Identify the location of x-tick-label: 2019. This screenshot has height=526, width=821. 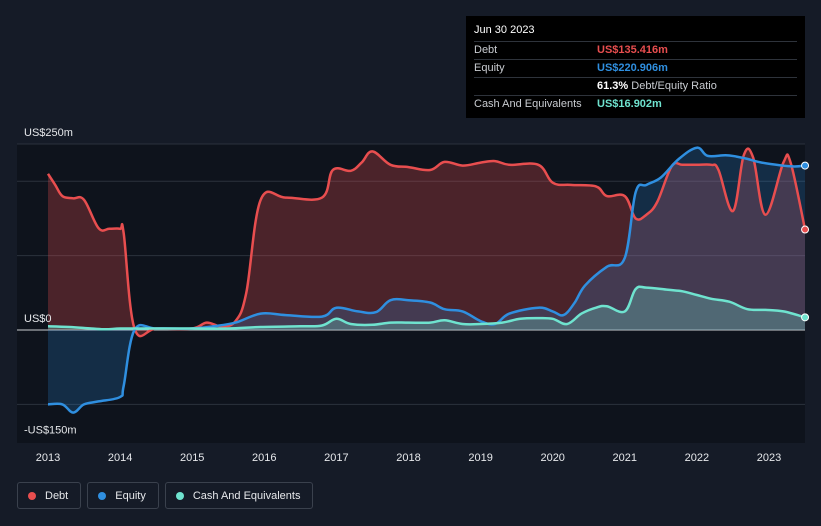
(480, 458).